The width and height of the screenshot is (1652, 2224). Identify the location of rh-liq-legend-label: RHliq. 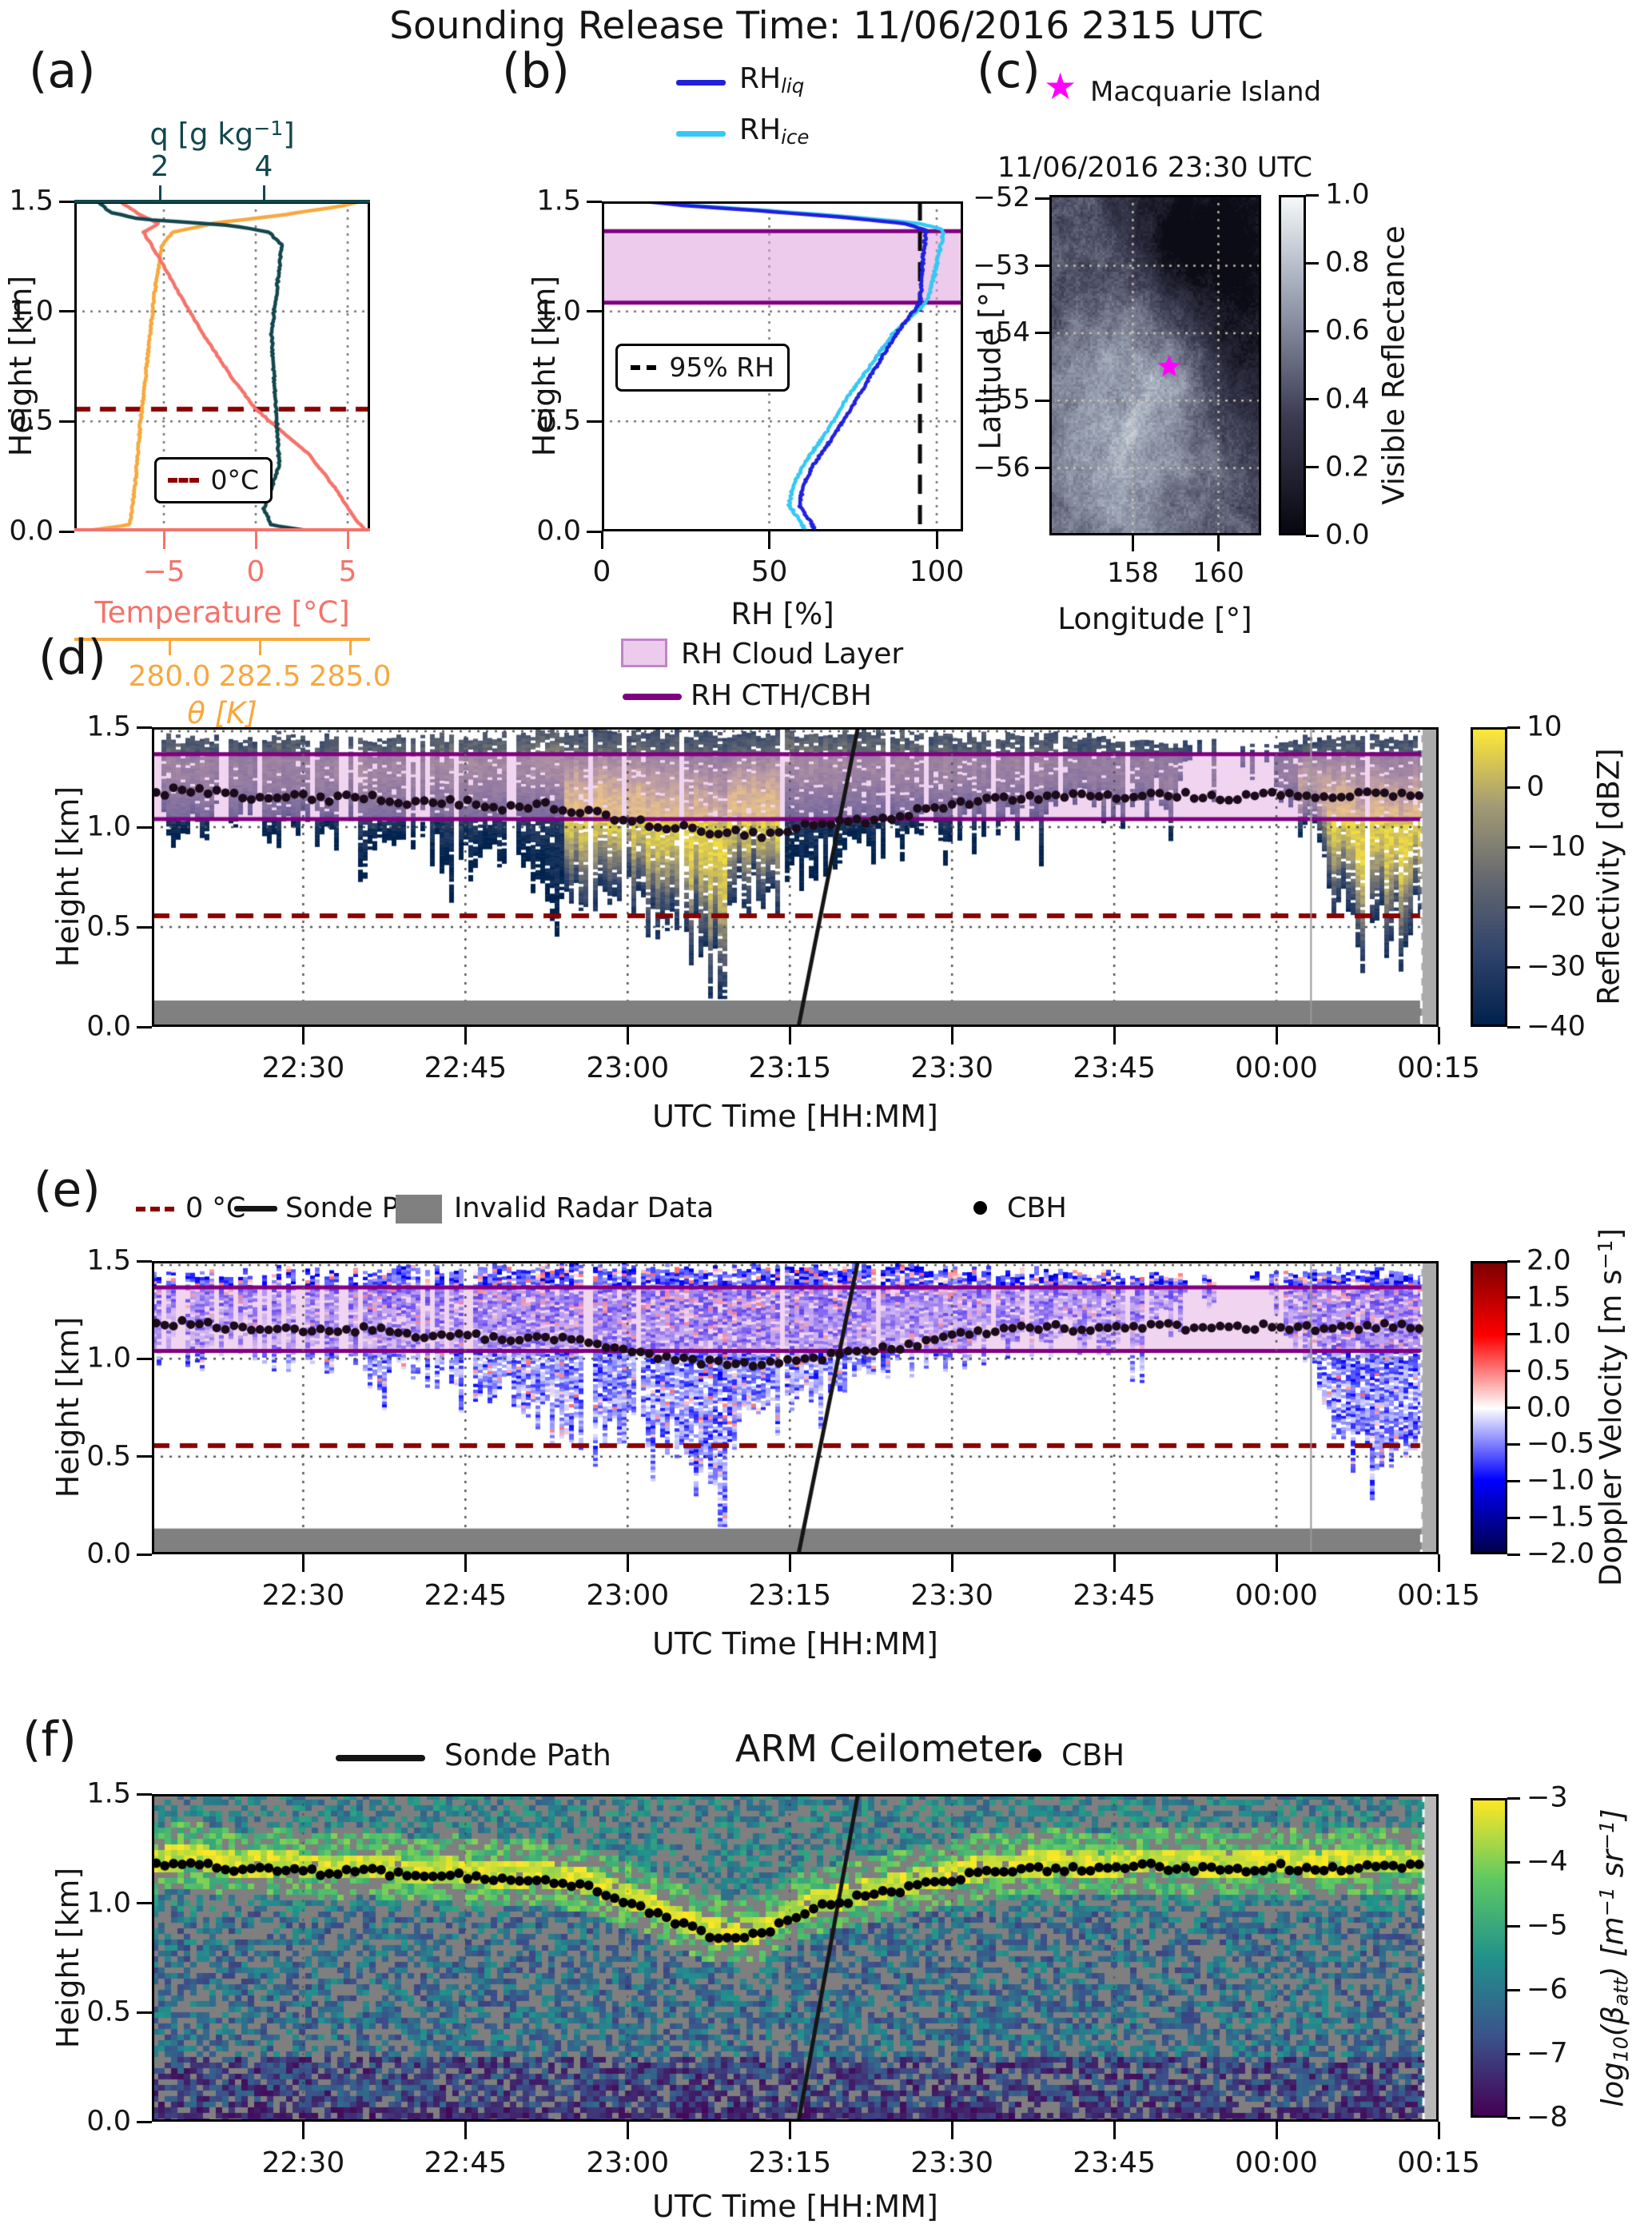
(771, 80).